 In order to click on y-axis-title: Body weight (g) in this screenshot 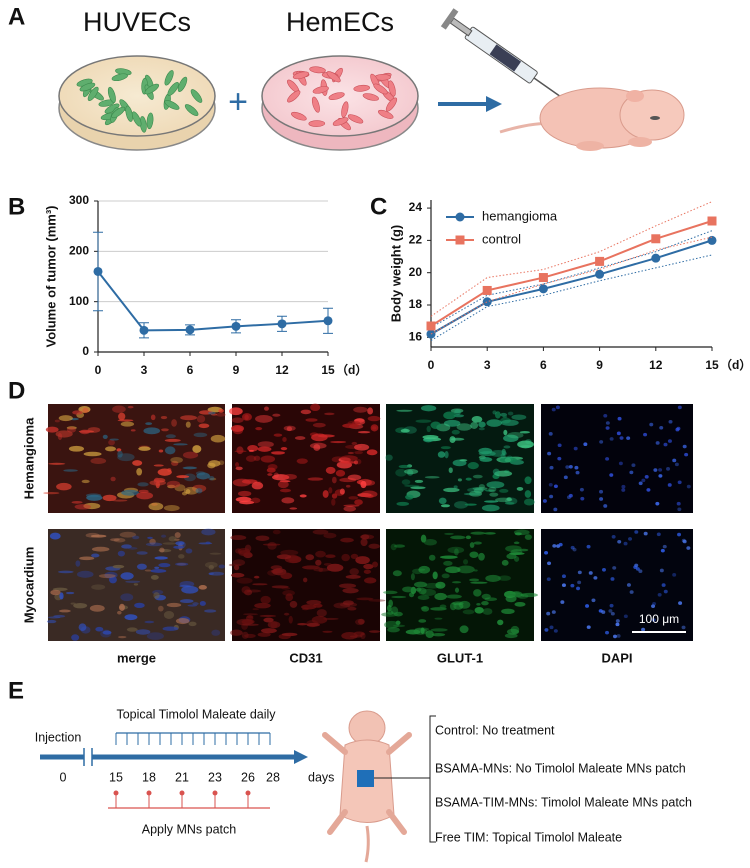, I will do `click(395, 274)`.